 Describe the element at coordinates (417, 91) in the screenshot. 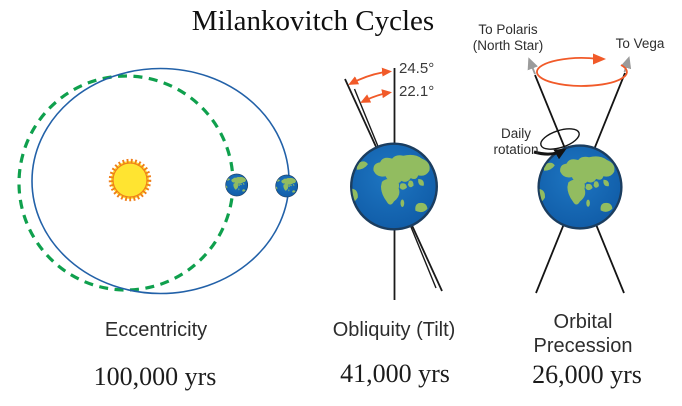

I see `angle-label-min: 22.1°` at that location.